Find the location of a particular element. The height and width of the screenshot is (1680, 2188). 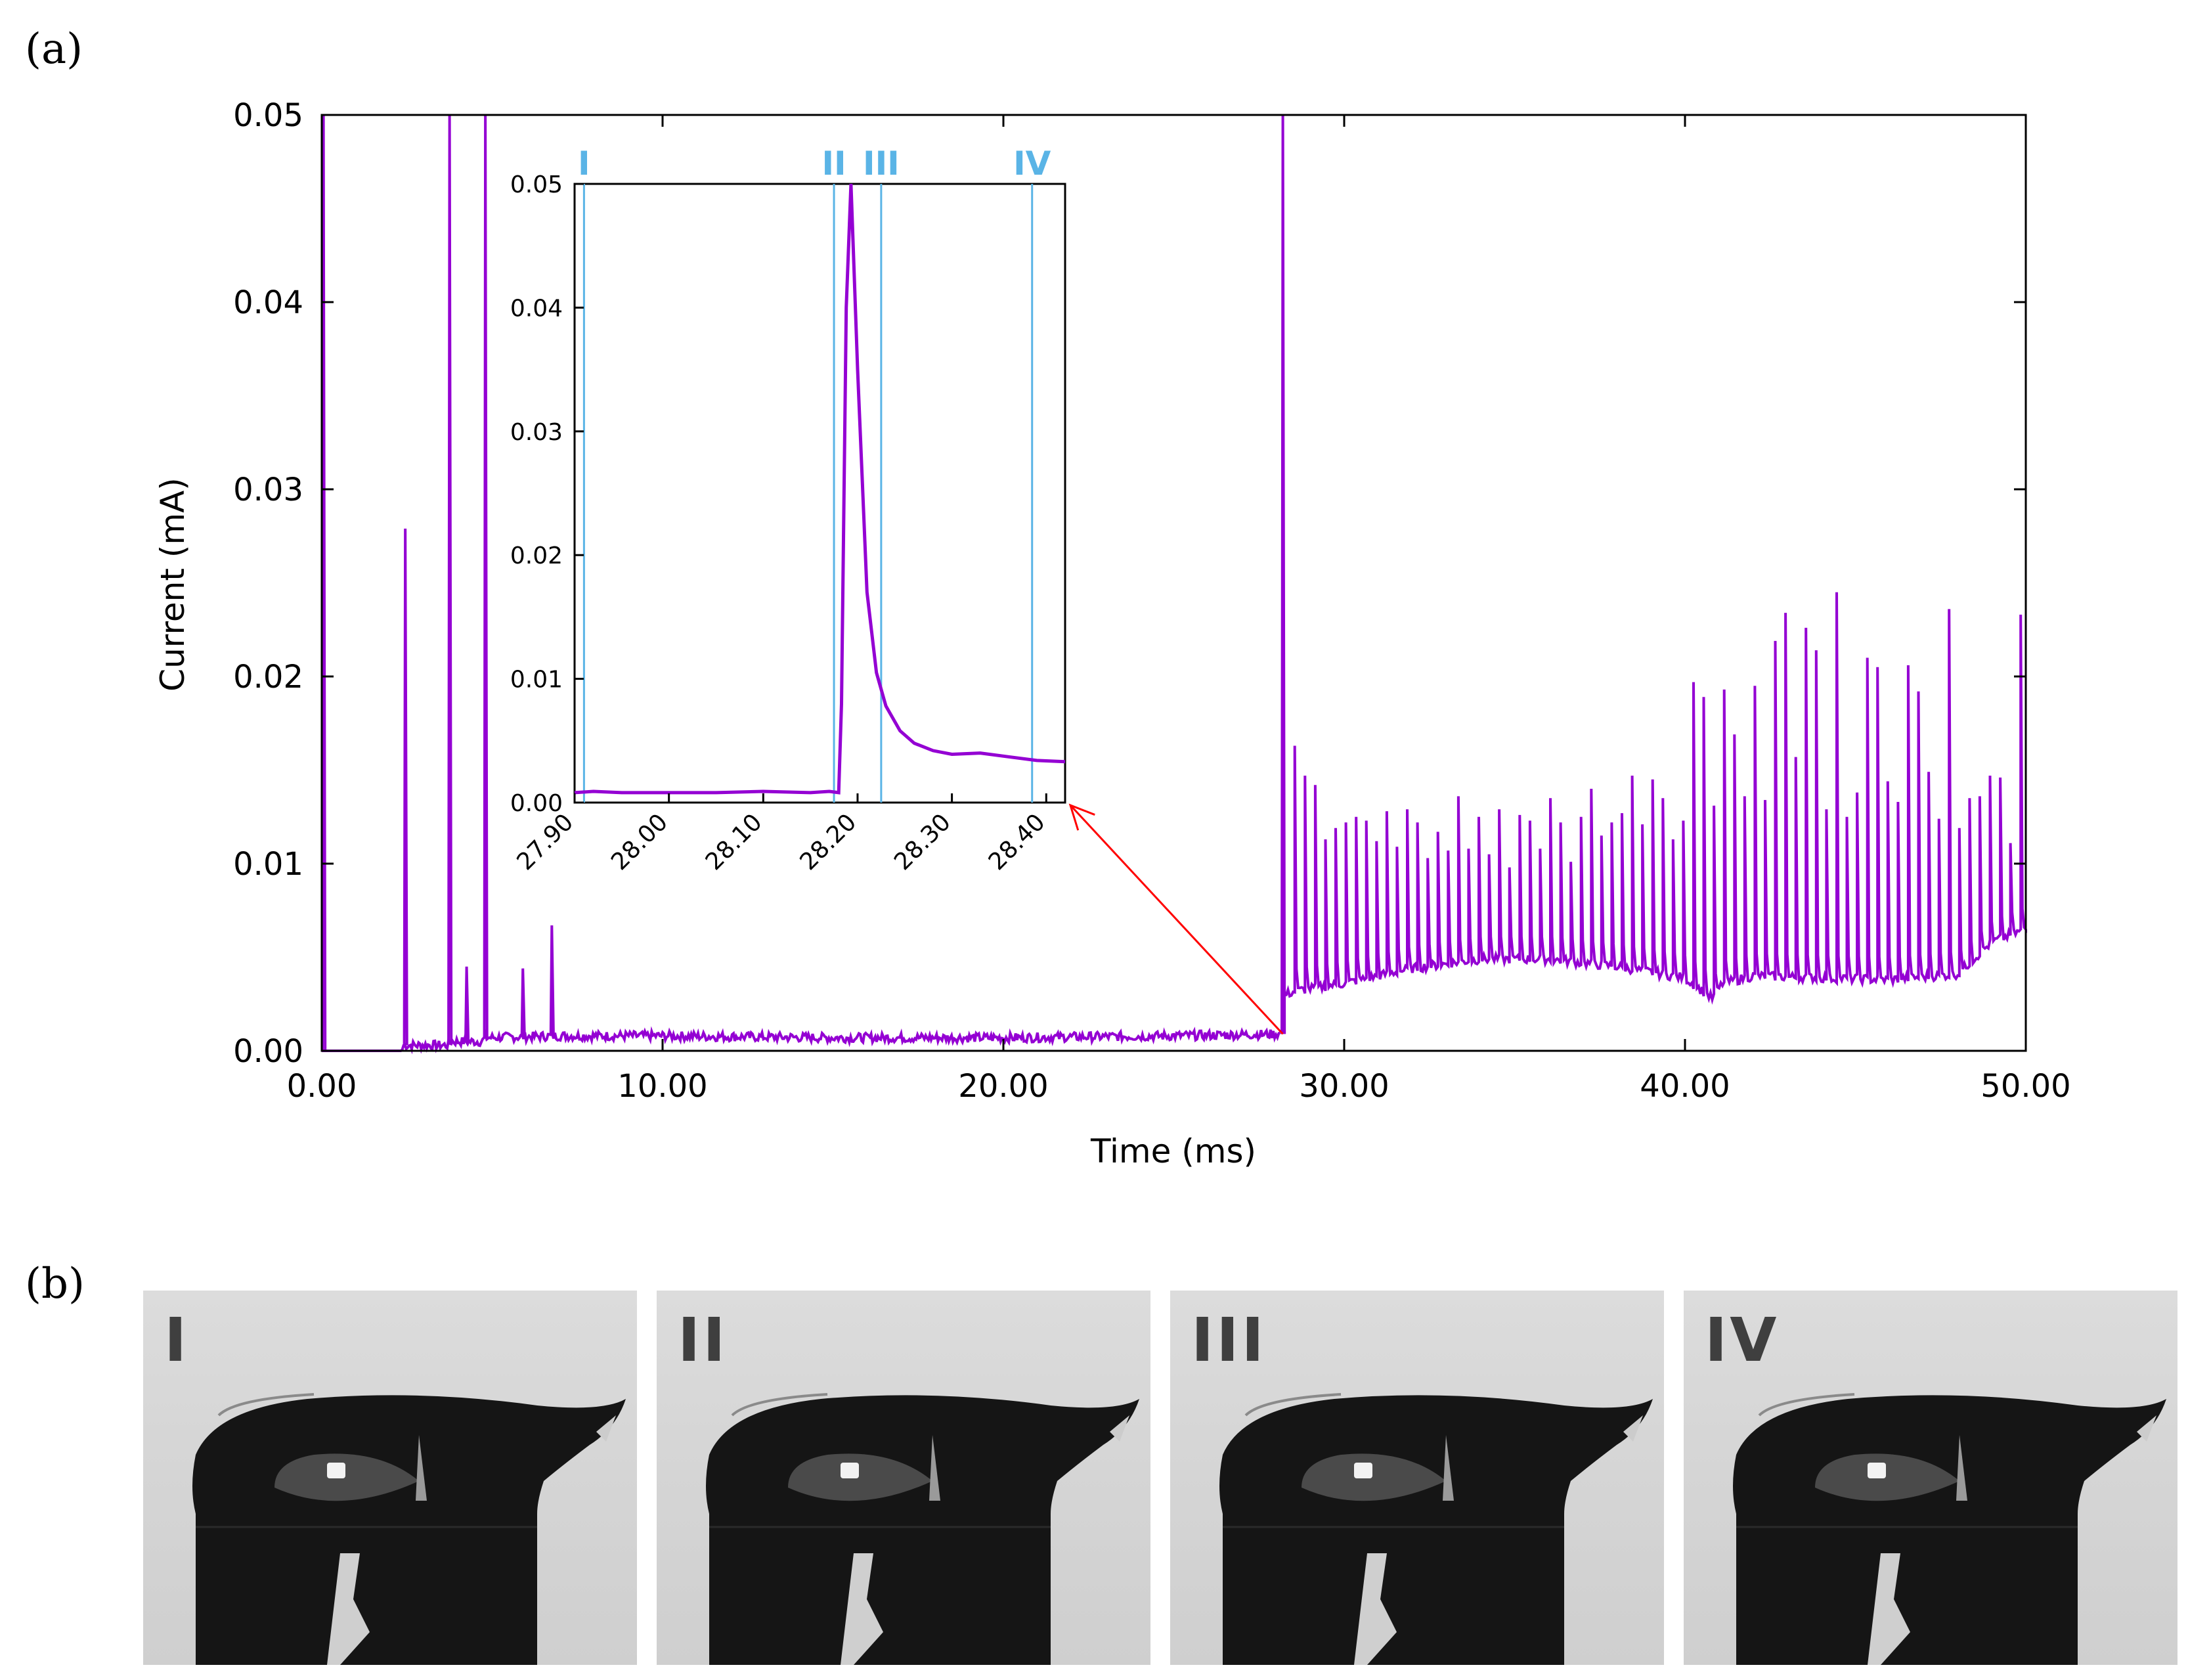

series-baseline-low is located at coordinates (801, 1040).